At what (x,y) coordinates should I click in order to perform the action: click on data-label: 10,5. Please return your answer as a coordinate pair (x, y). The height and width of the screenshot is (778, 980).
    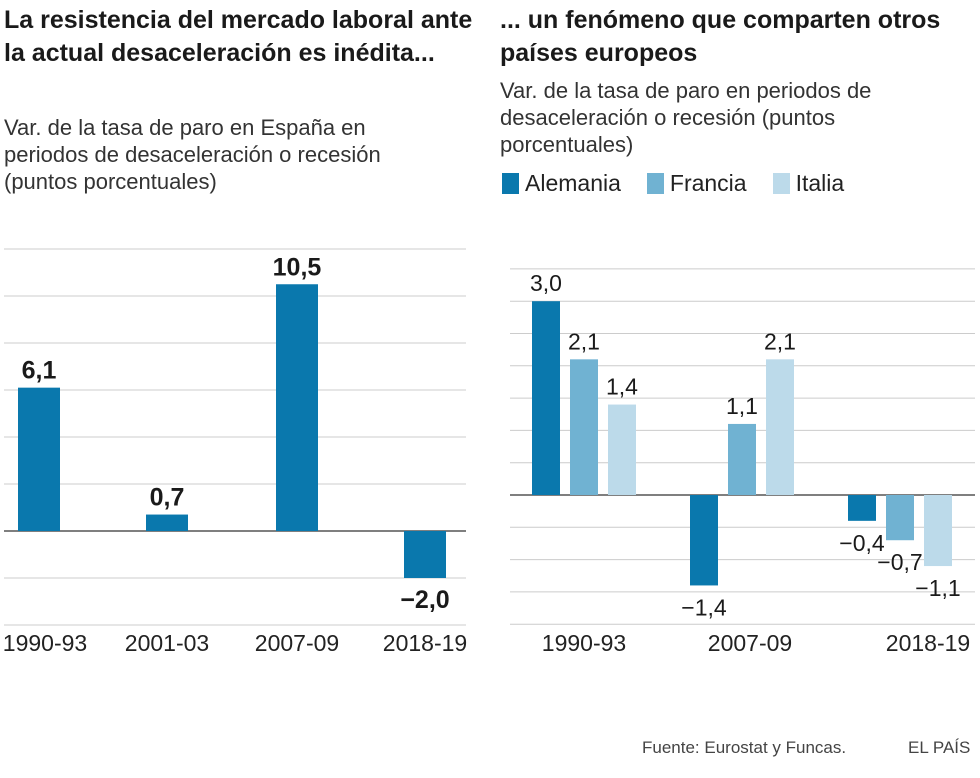
    Looking at the image, I should click on (297, 267).